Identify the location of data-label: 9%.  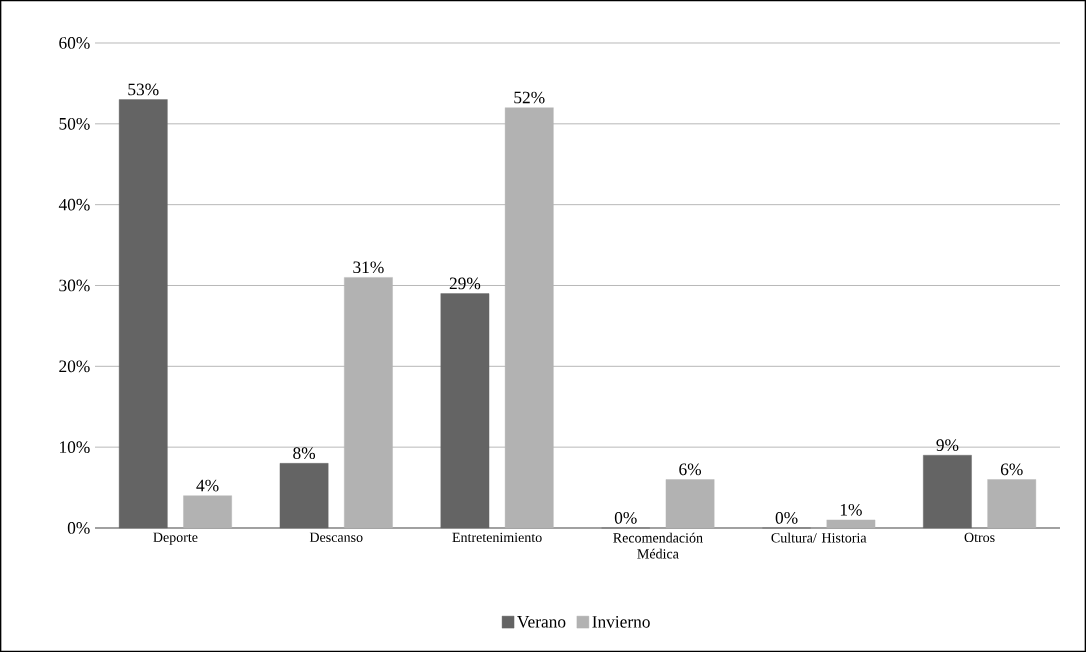
(947, 445).